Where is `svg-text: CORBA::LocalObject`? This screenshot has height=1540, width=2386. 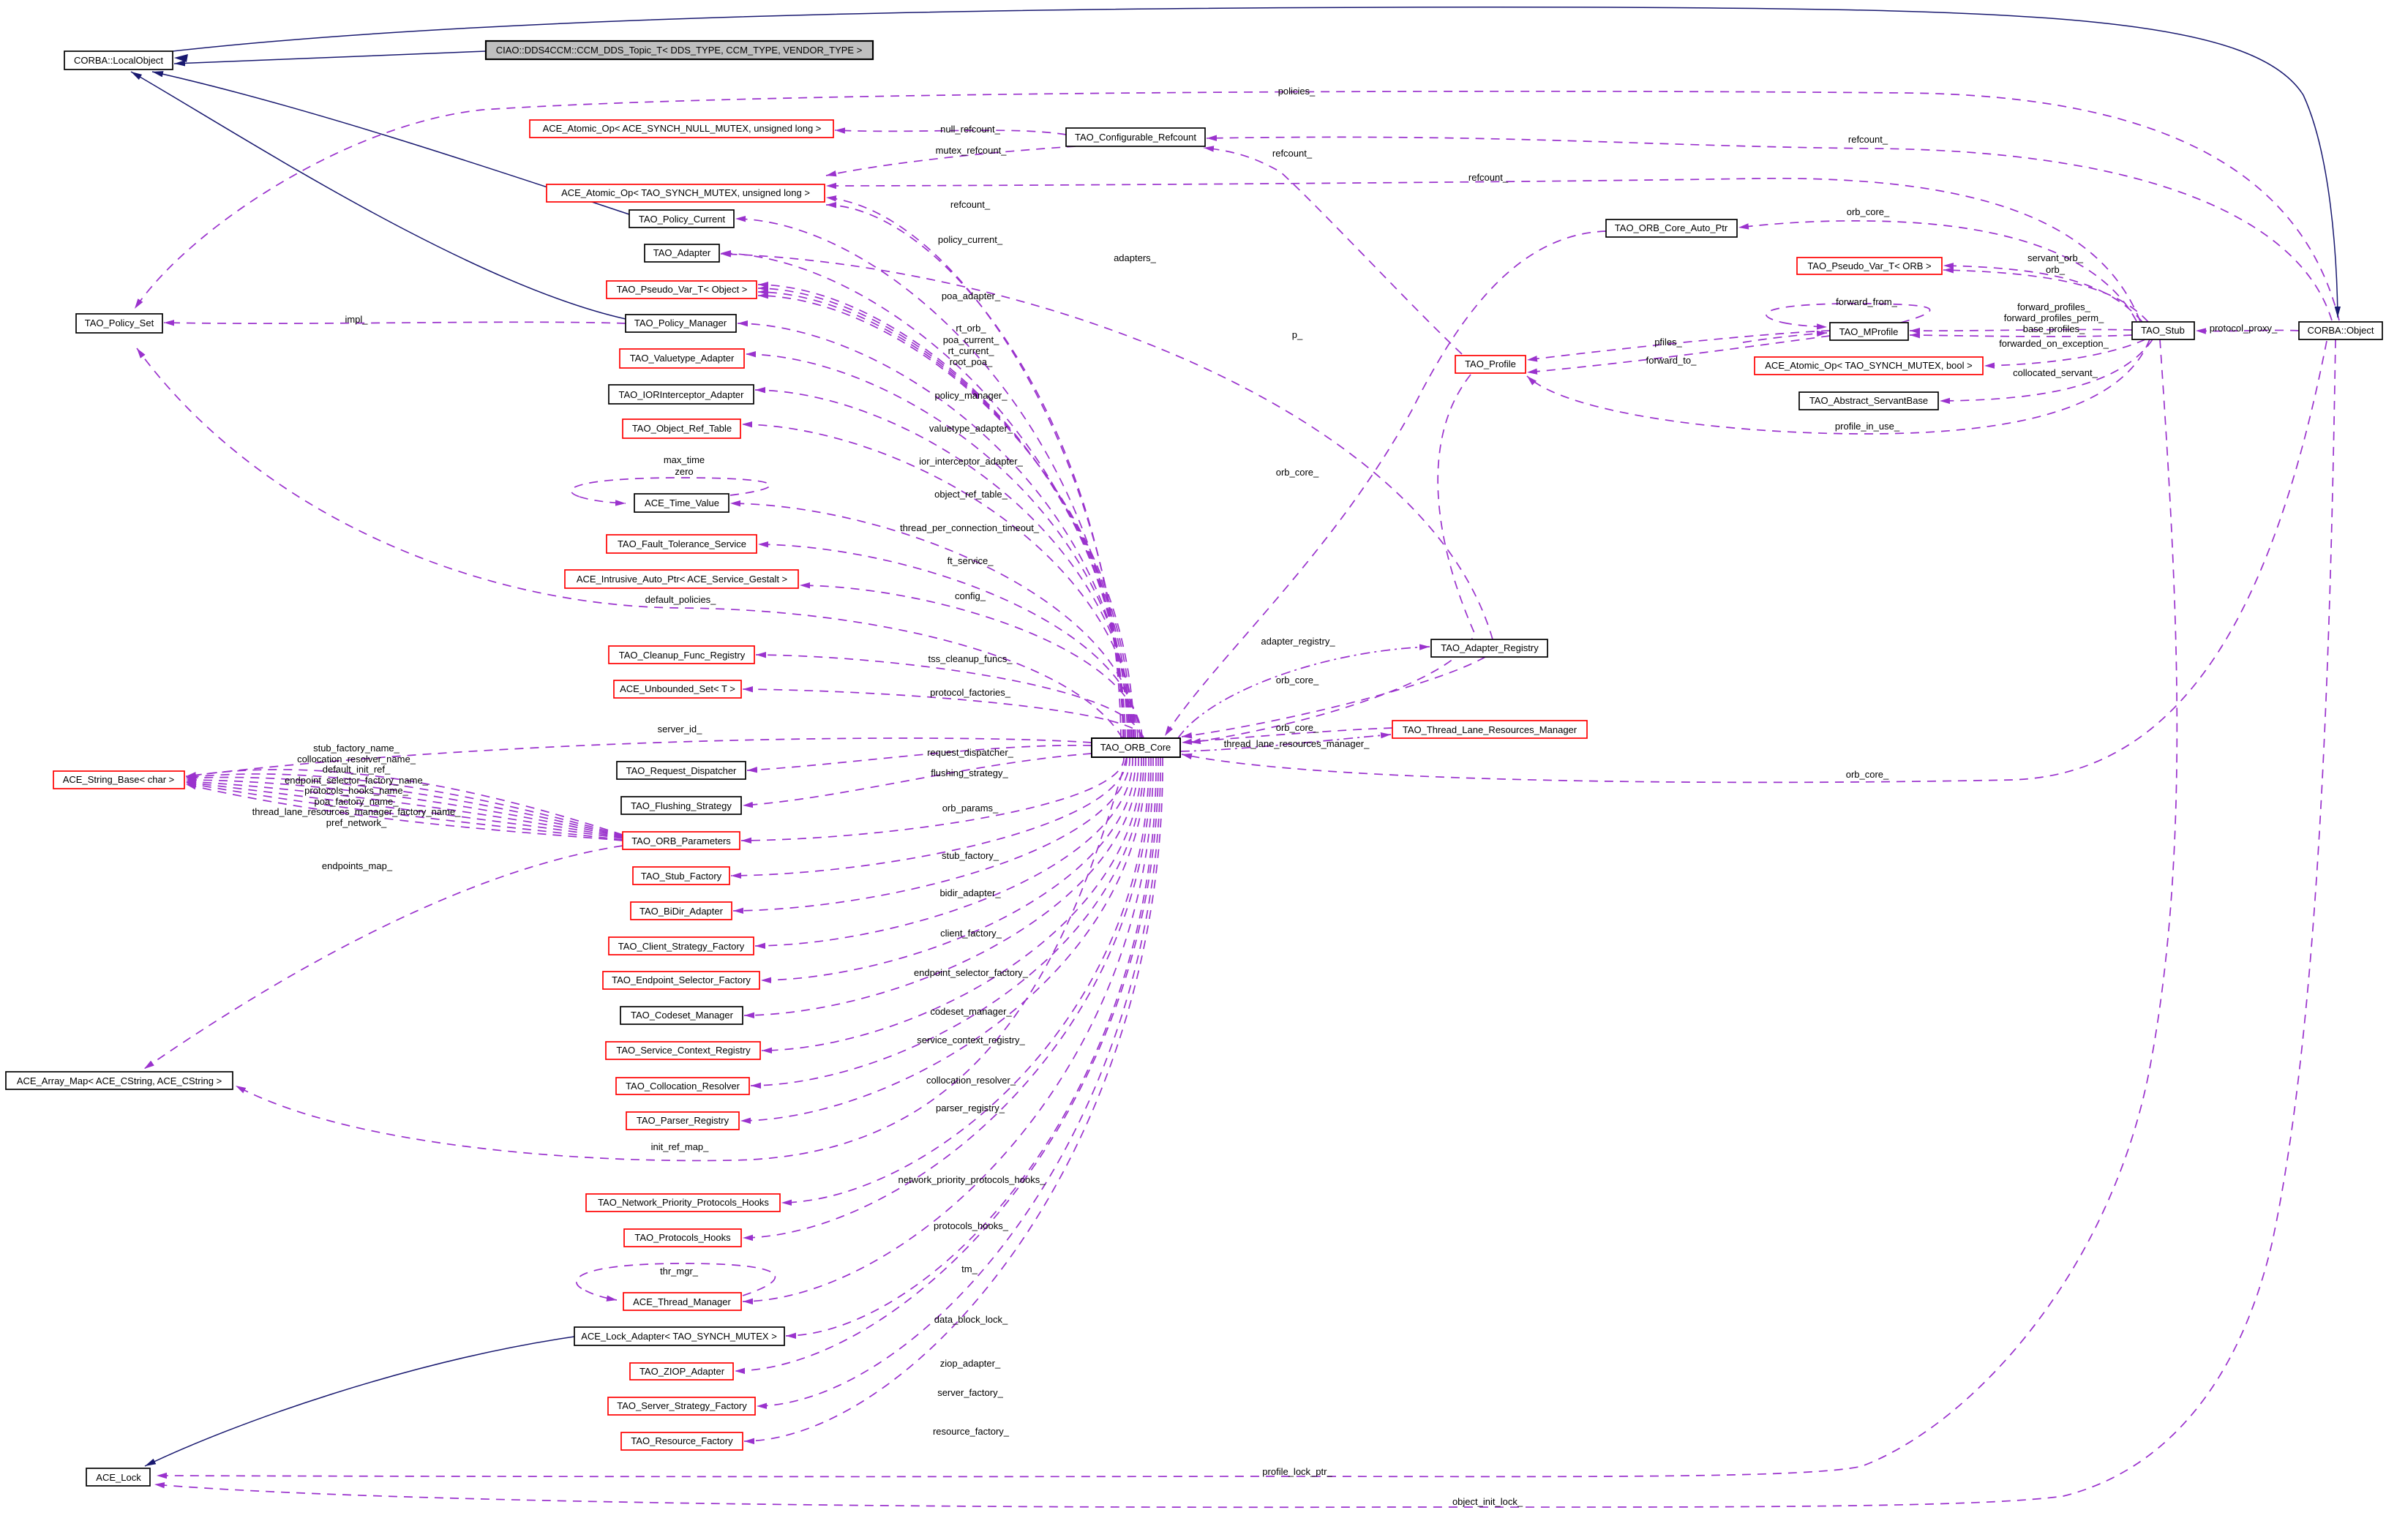 svg-text: CORBA::LocalObject is located at coordinates (118, 60).